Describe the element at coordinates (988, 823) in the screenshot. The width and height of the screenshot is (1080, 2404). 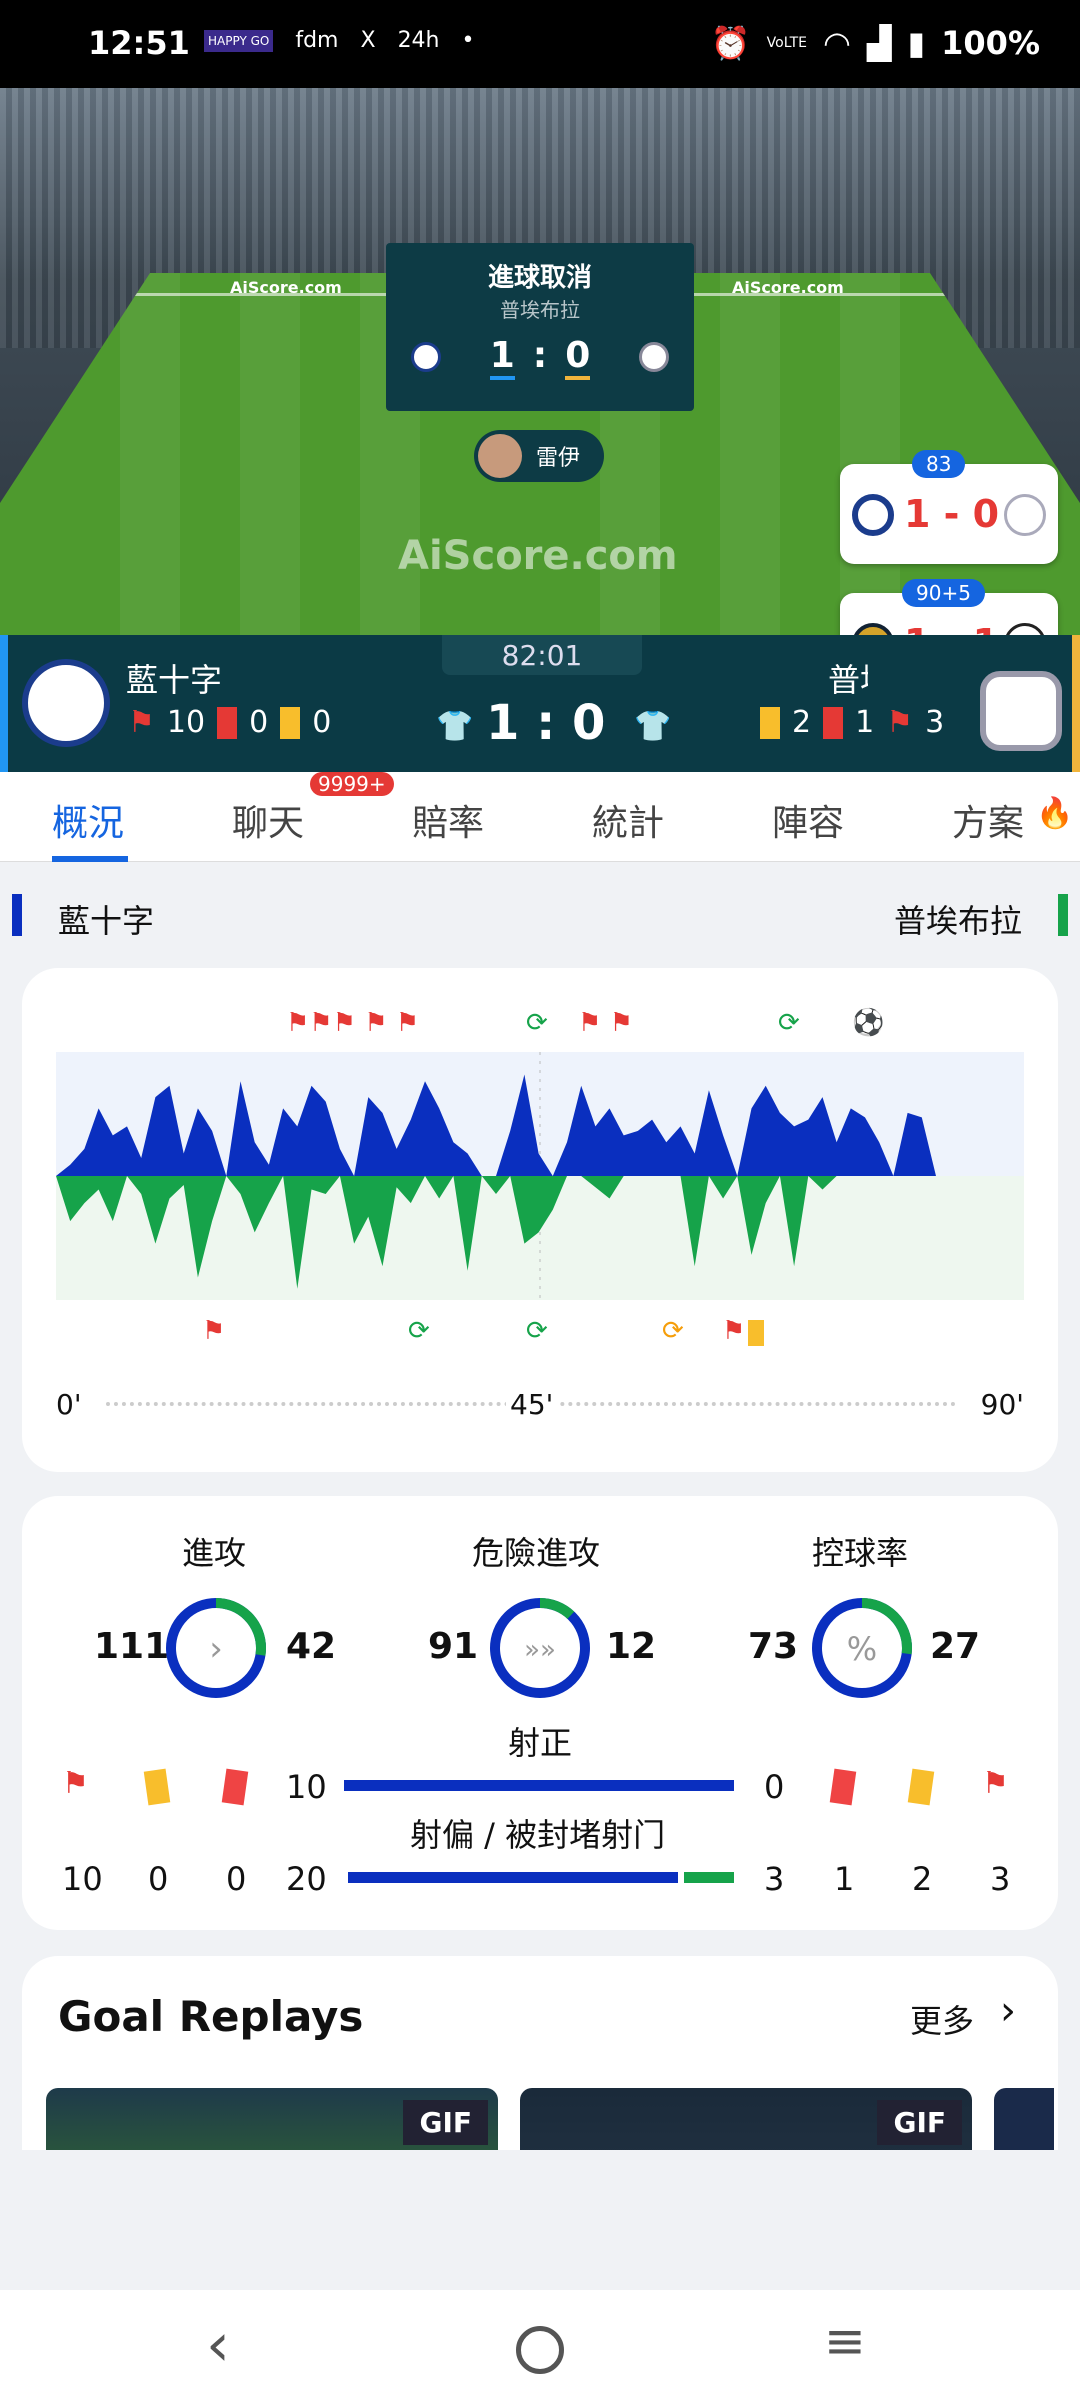
I see `tab-tips: 方案` at that location.